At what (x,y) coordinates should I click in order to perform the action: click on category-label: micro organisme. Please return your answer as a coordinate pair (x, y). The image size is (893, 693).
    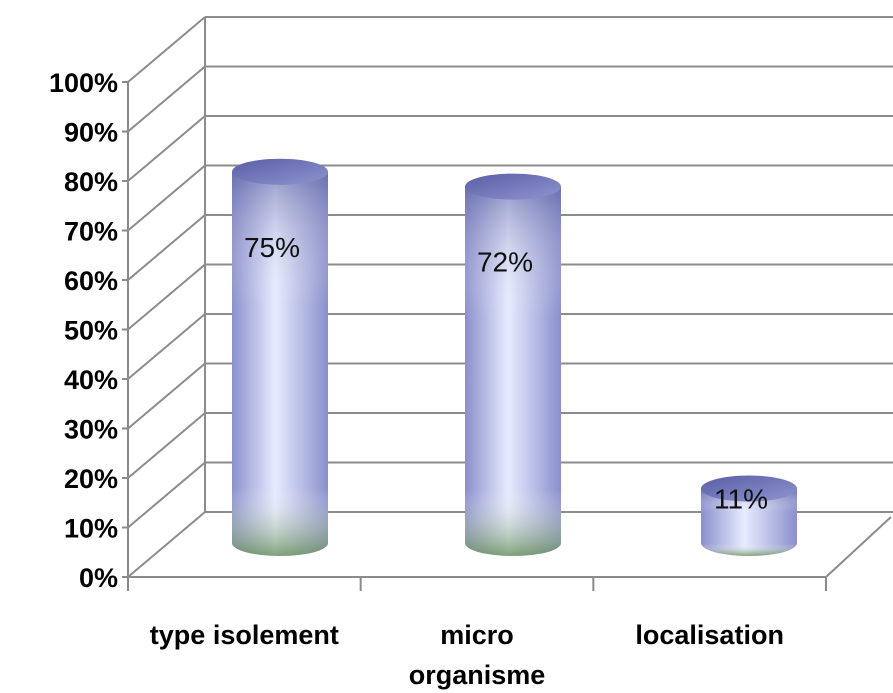
    Looking at the image, I should click on (477, 655).